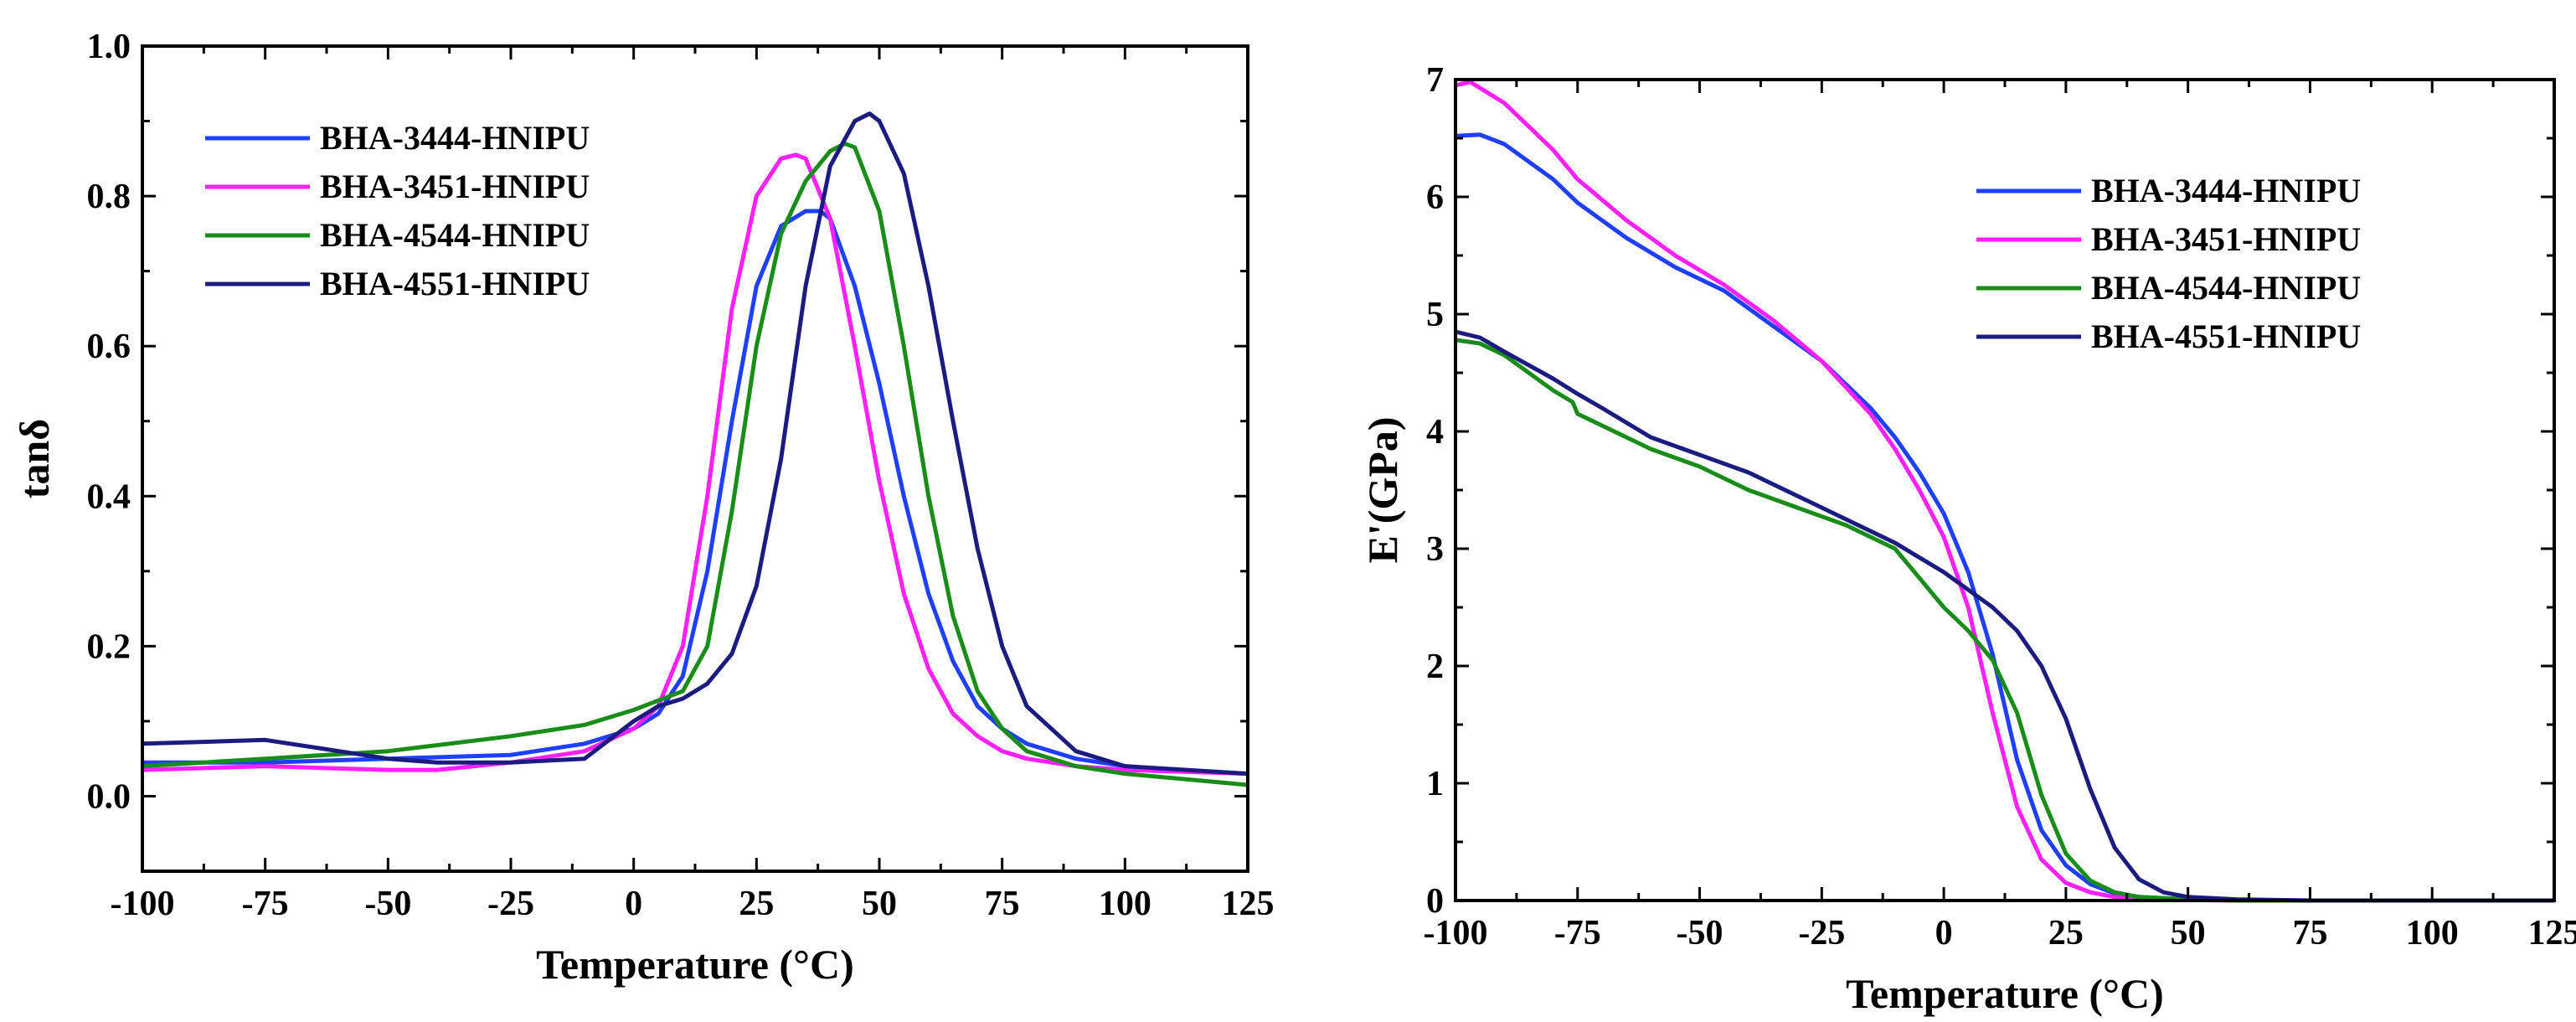 This screenshot has height=1022, width=2576. Describe the element at coordinates (1435, 667) in the screenshot. I see `y-tick-label: 2` at that location.